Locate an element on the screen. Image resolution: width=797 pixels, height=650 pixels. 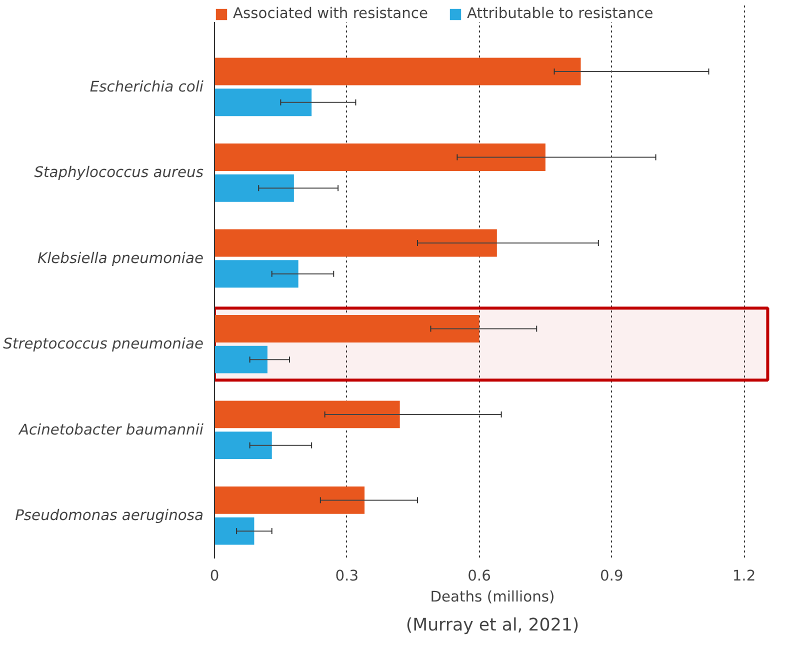
x-tick-label: 0 is located at coordinates (215, 576).